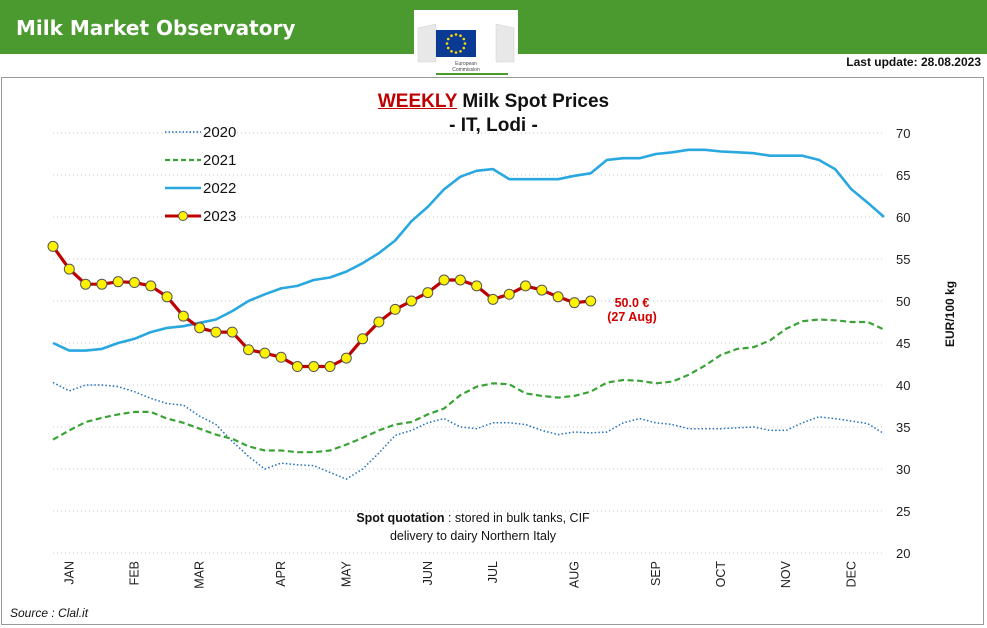  What do you see at coordinates (428, 573) in the screenshot?
I see `x-tick-jun: JUN` at bounding box center [428, 573].